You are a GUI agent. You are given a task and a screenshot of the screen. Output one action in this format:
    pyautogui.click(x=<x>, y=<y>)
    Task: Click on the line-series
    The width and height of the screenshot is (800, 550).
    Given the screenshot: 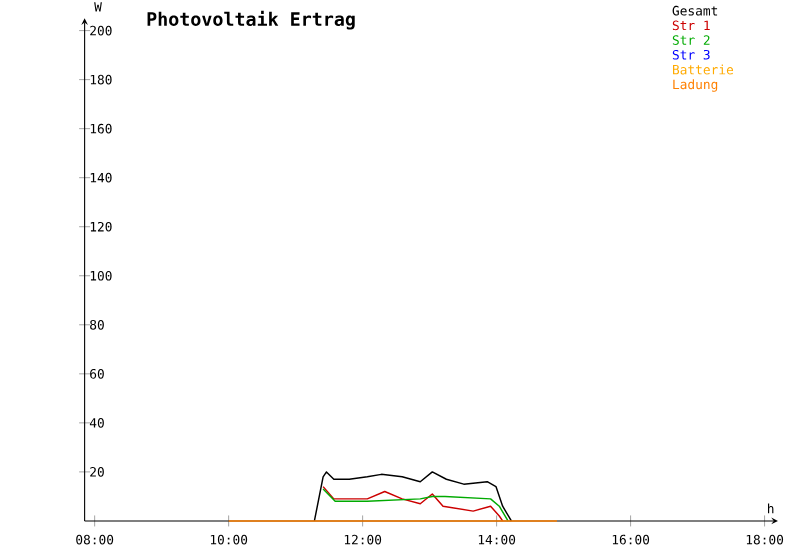 What is the action you would take?
    pyautogui.click(x=413, y=496)
    